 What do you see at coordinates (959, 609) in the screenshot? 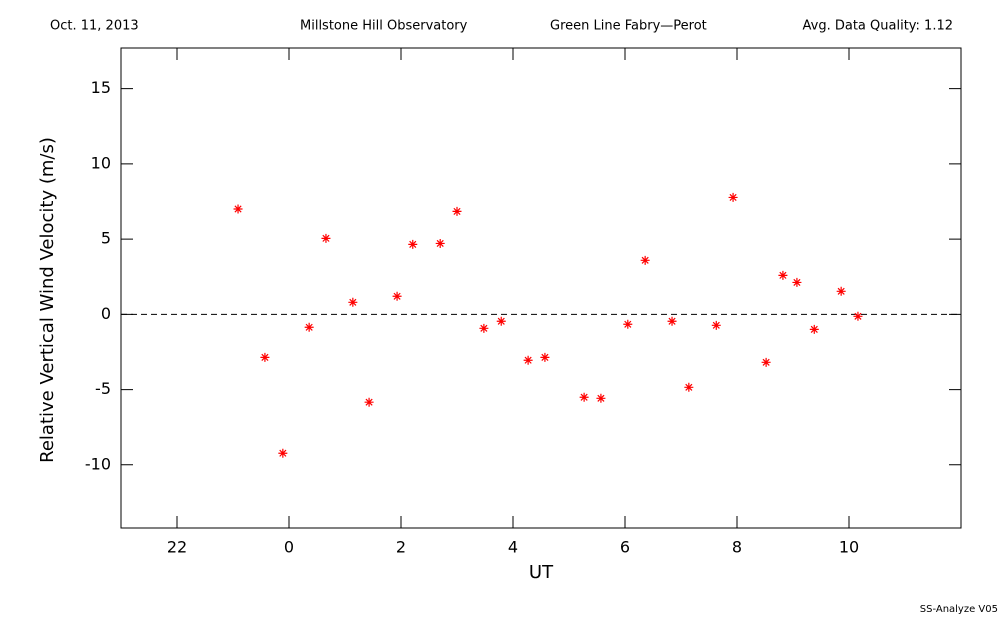
I see `footer: SS-Analyze V05` at bounding box center [959, 609].